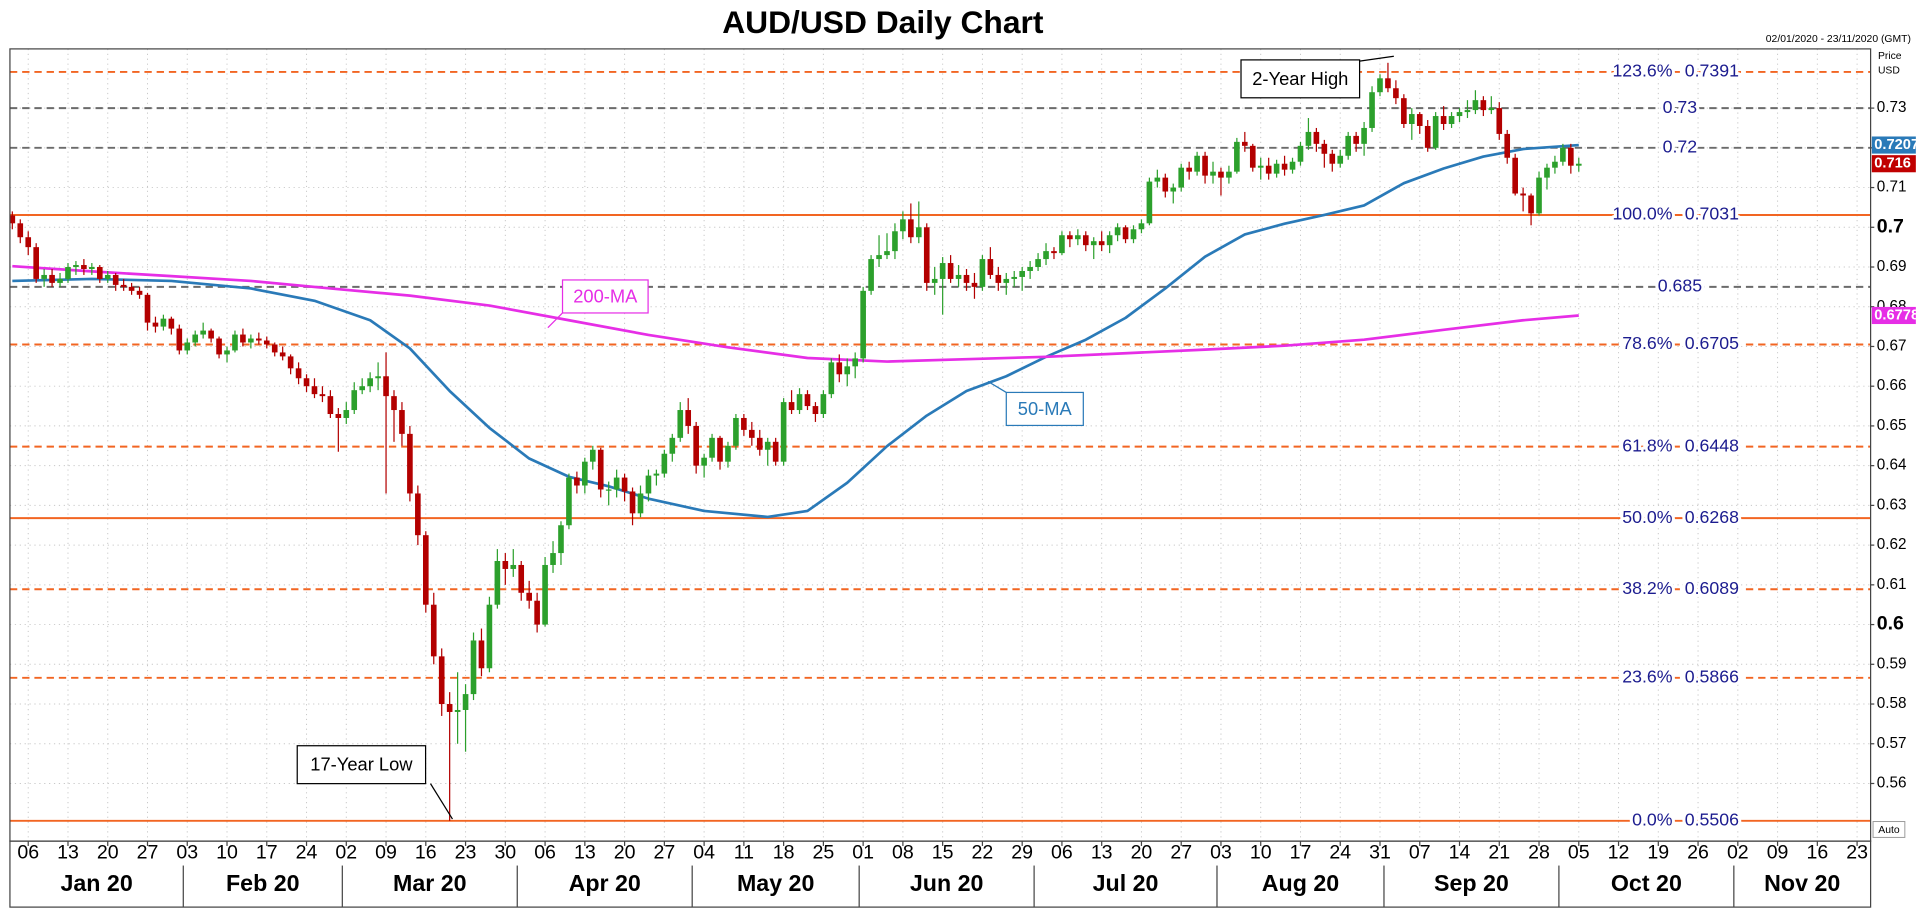  What do you see at coordinates (1892, 187) in the screenshot?
I see `y-tick-label: 0.71` at bounding box center [1892, 187].